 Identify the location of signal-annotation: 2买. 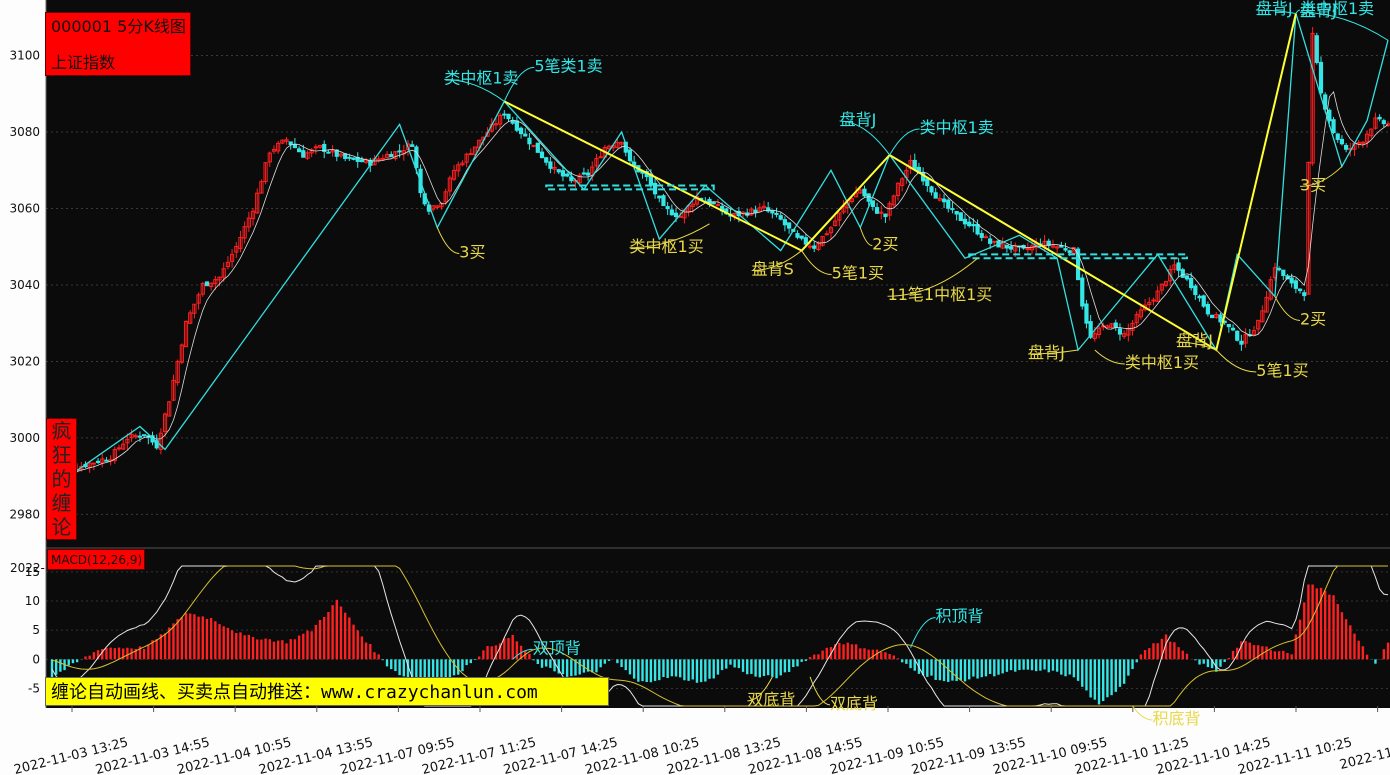
(1313, 318).